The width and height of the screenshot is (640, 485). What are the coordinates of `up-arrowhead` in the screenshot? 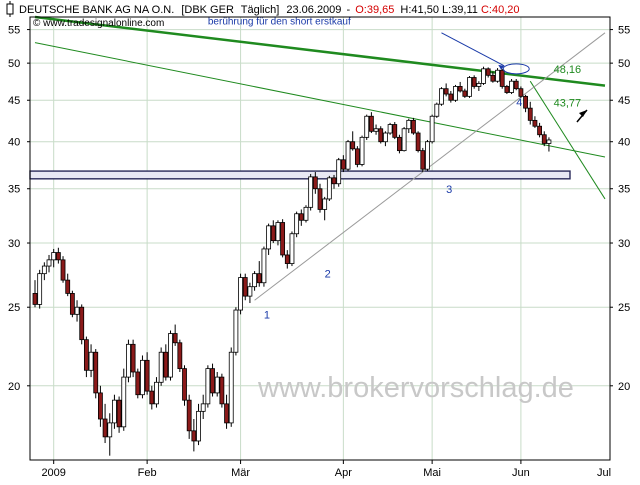 It's located at (582, 114).